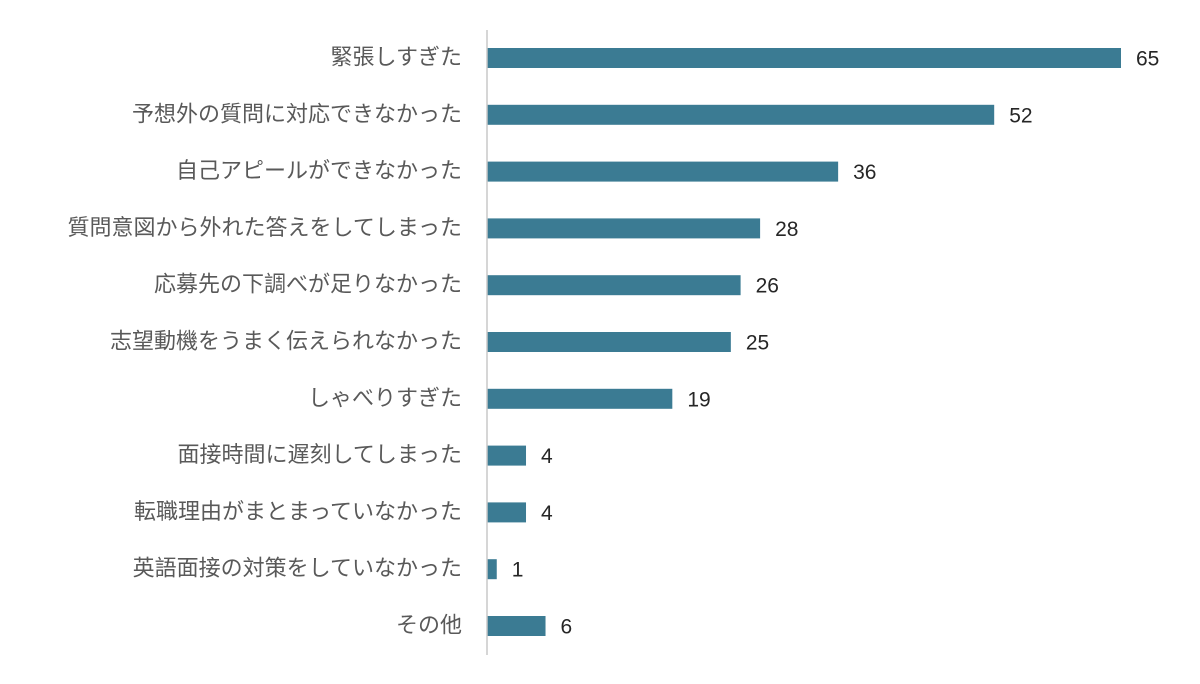  I want to click on category-label: 英語面接の対策をしていなかった, so click(297, 569).